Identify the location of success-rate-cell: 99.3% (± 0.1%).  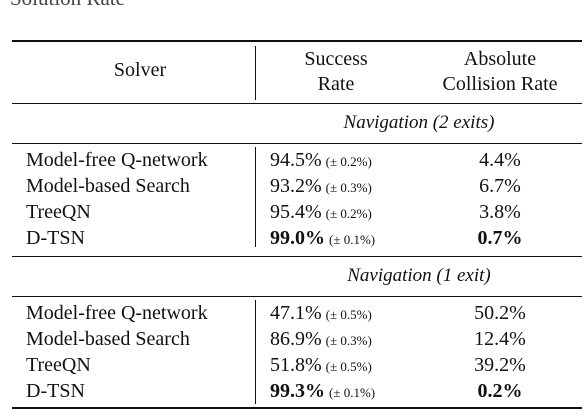
(322, 392).